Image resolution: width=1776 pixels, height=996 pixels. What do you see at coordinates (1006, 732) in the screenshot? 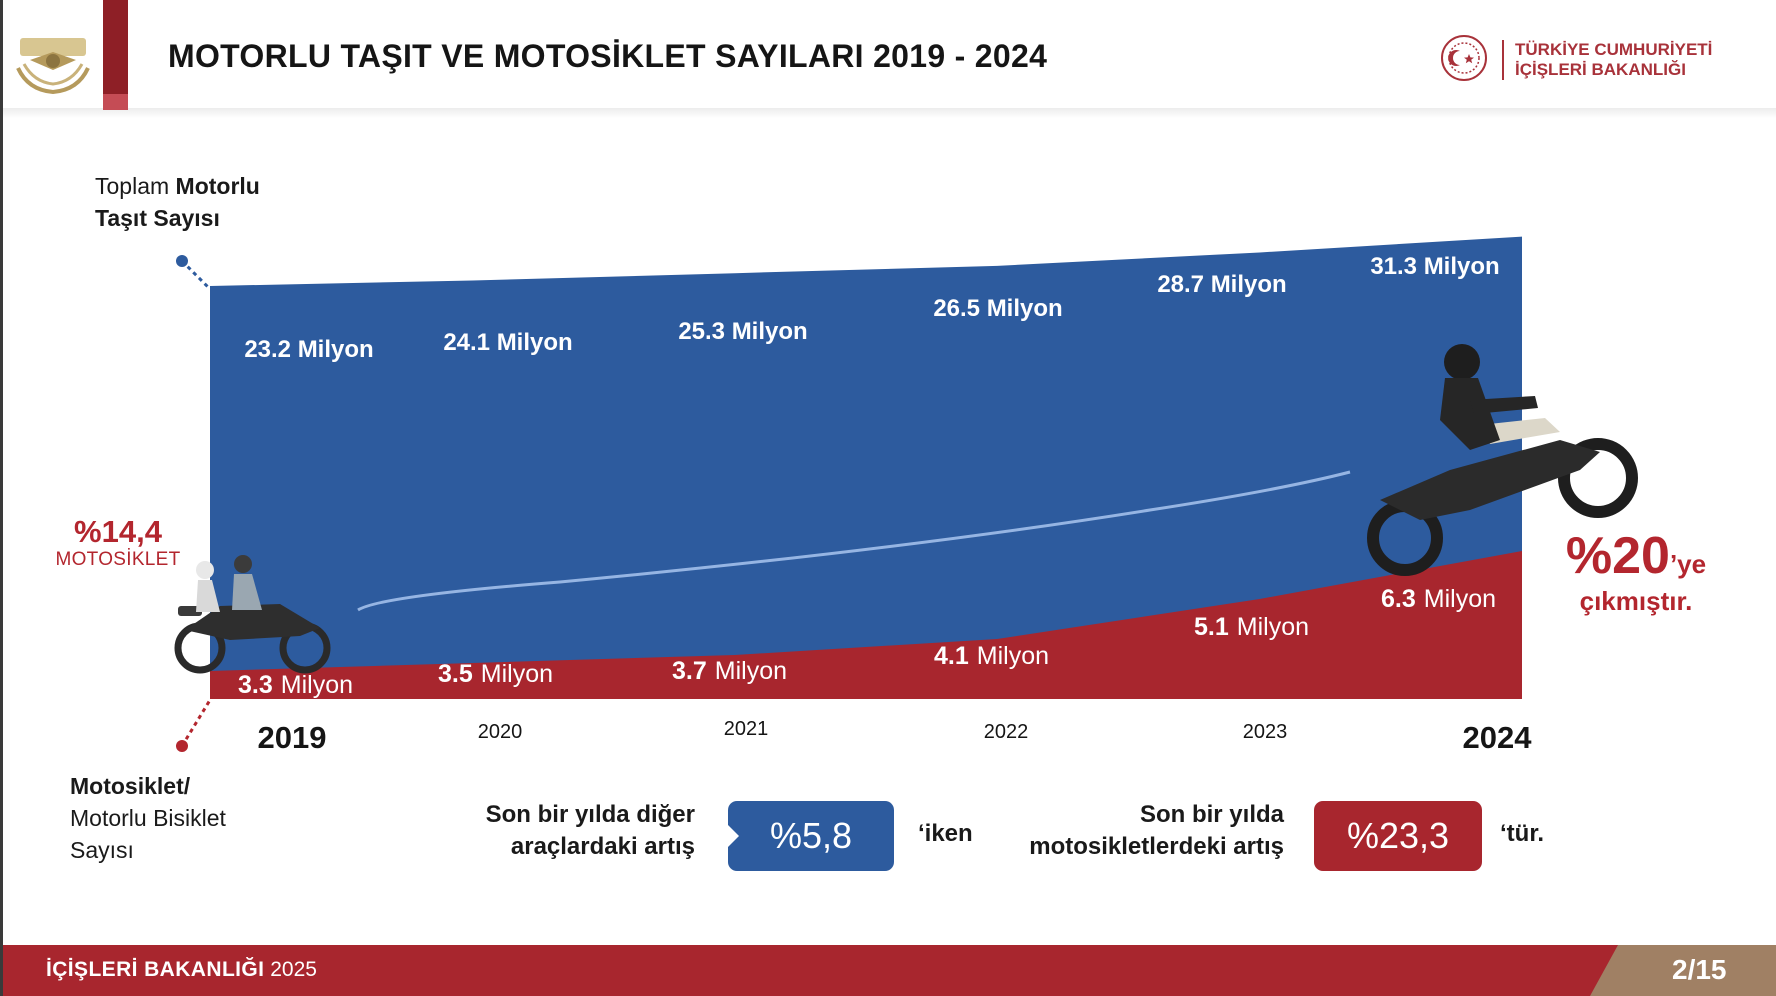
I see `category-label-2022: 2022` at bounding box center [1006, 732].